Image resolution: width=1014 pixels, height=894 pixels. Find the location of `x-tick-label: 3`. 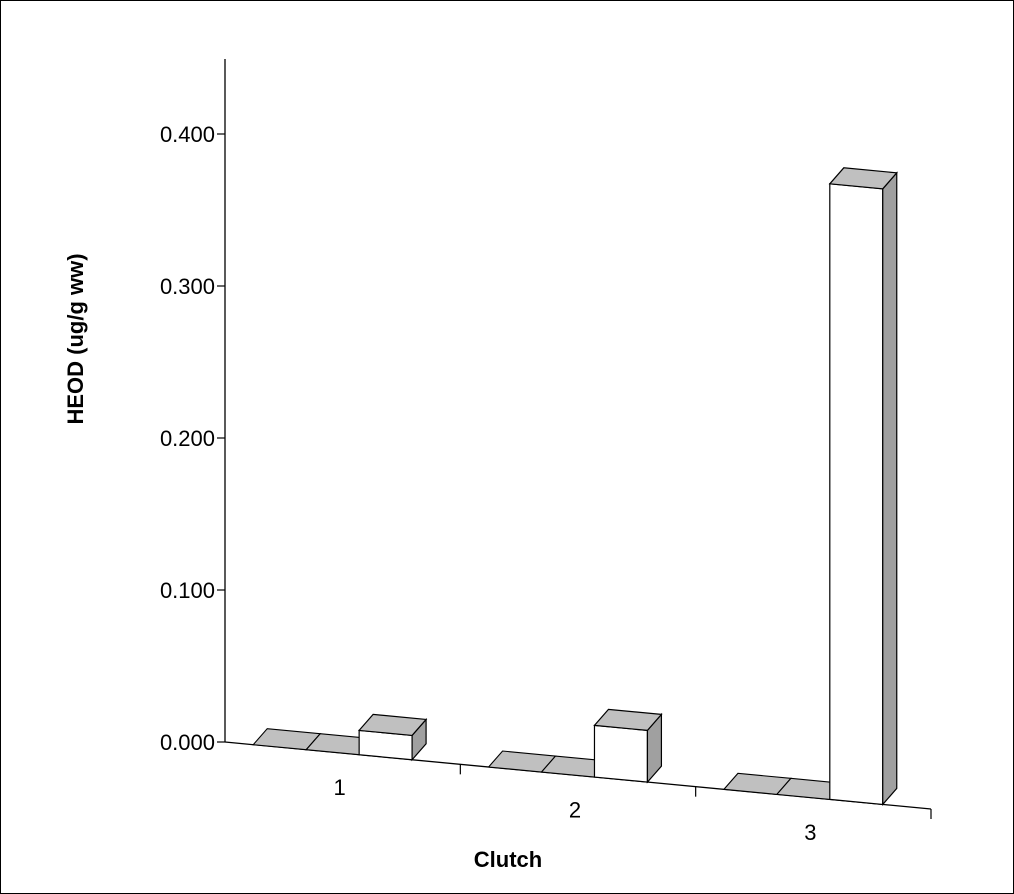

x-tick-label: 3 is located at coordinates (810, 832).